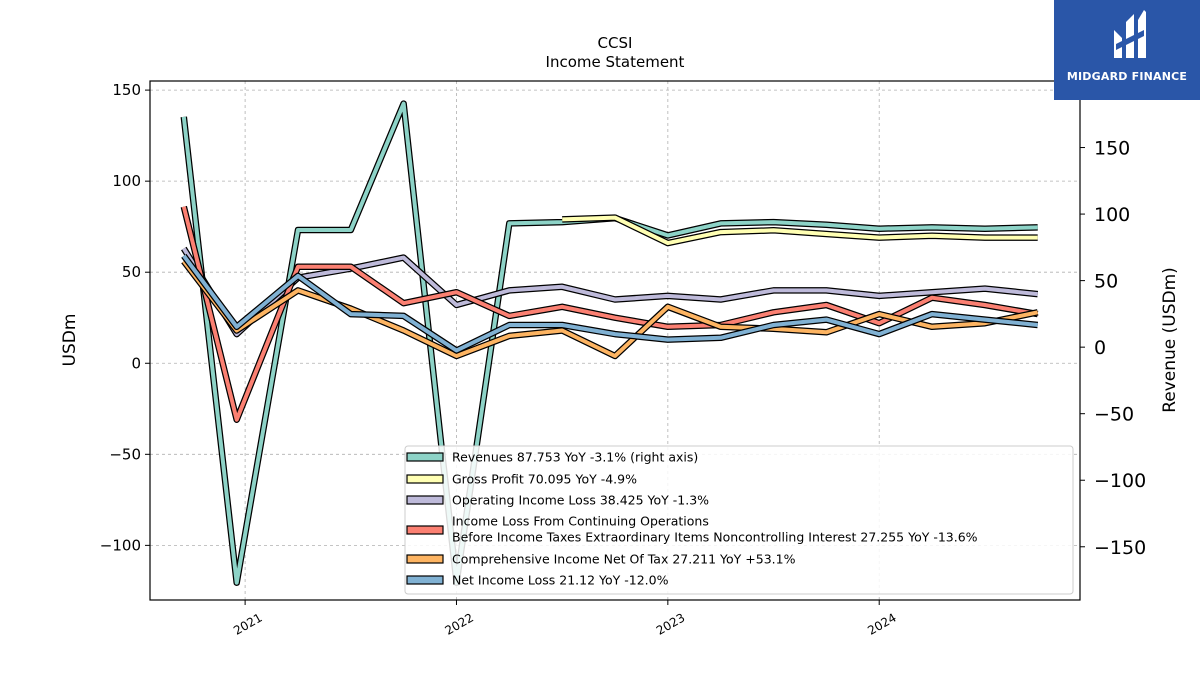 The width and height of the screenshot is (1200, 675). What do you see at coordinates (615, 43) in the screenshot?
I see `chart-title: CCSI` at bounding box center [615, 43].